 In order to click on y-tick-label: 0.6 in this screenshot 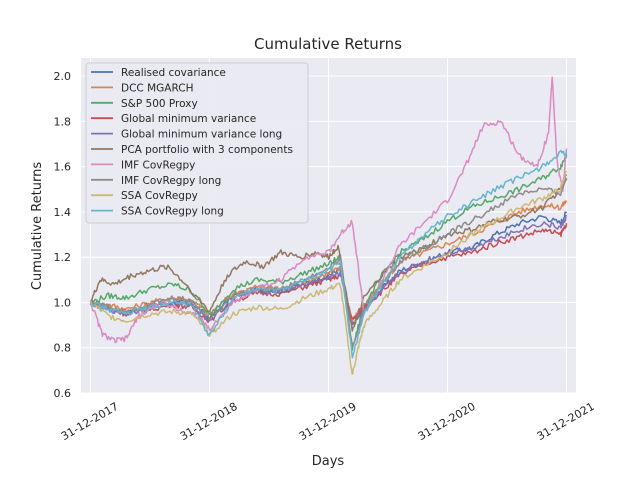, I will do `click(63, 393)`.